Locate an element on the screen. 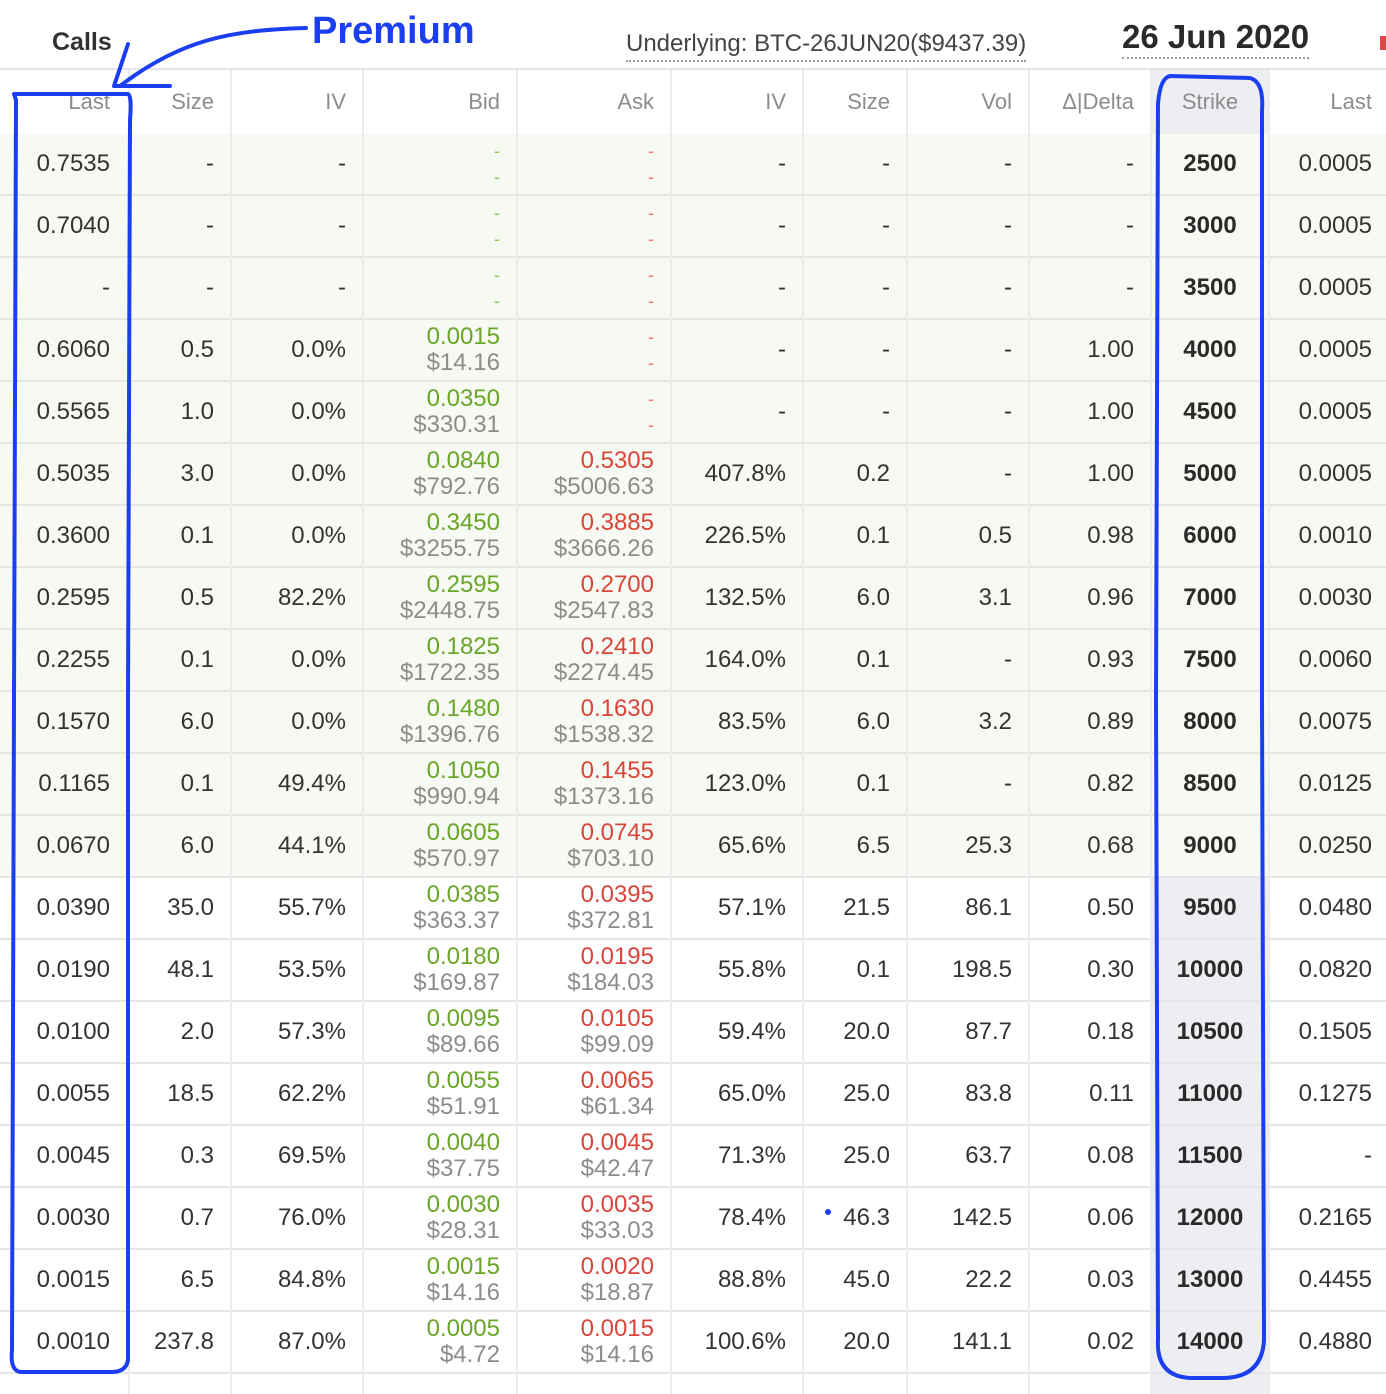  ask-price-cell: 0.0105 $99.09 is located at coordinates (586, 1032).